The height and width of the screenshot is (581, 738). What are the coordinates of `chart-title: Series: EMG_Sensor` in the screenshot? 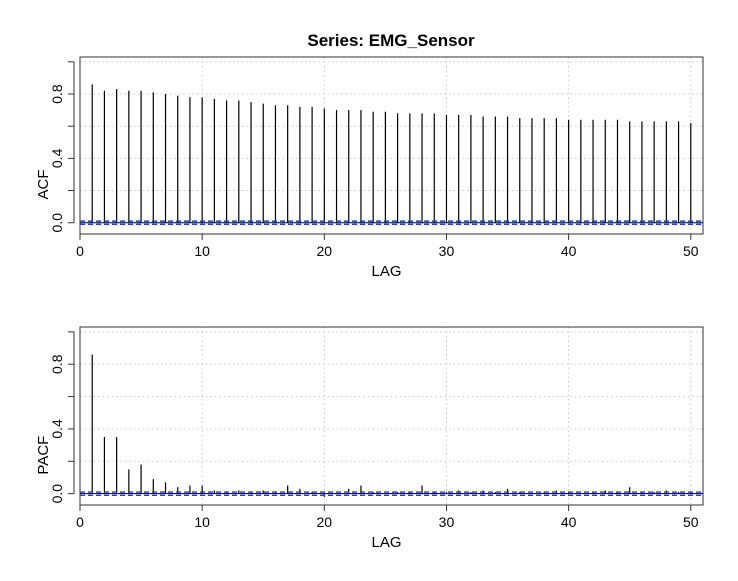 It's located at (391, 40).